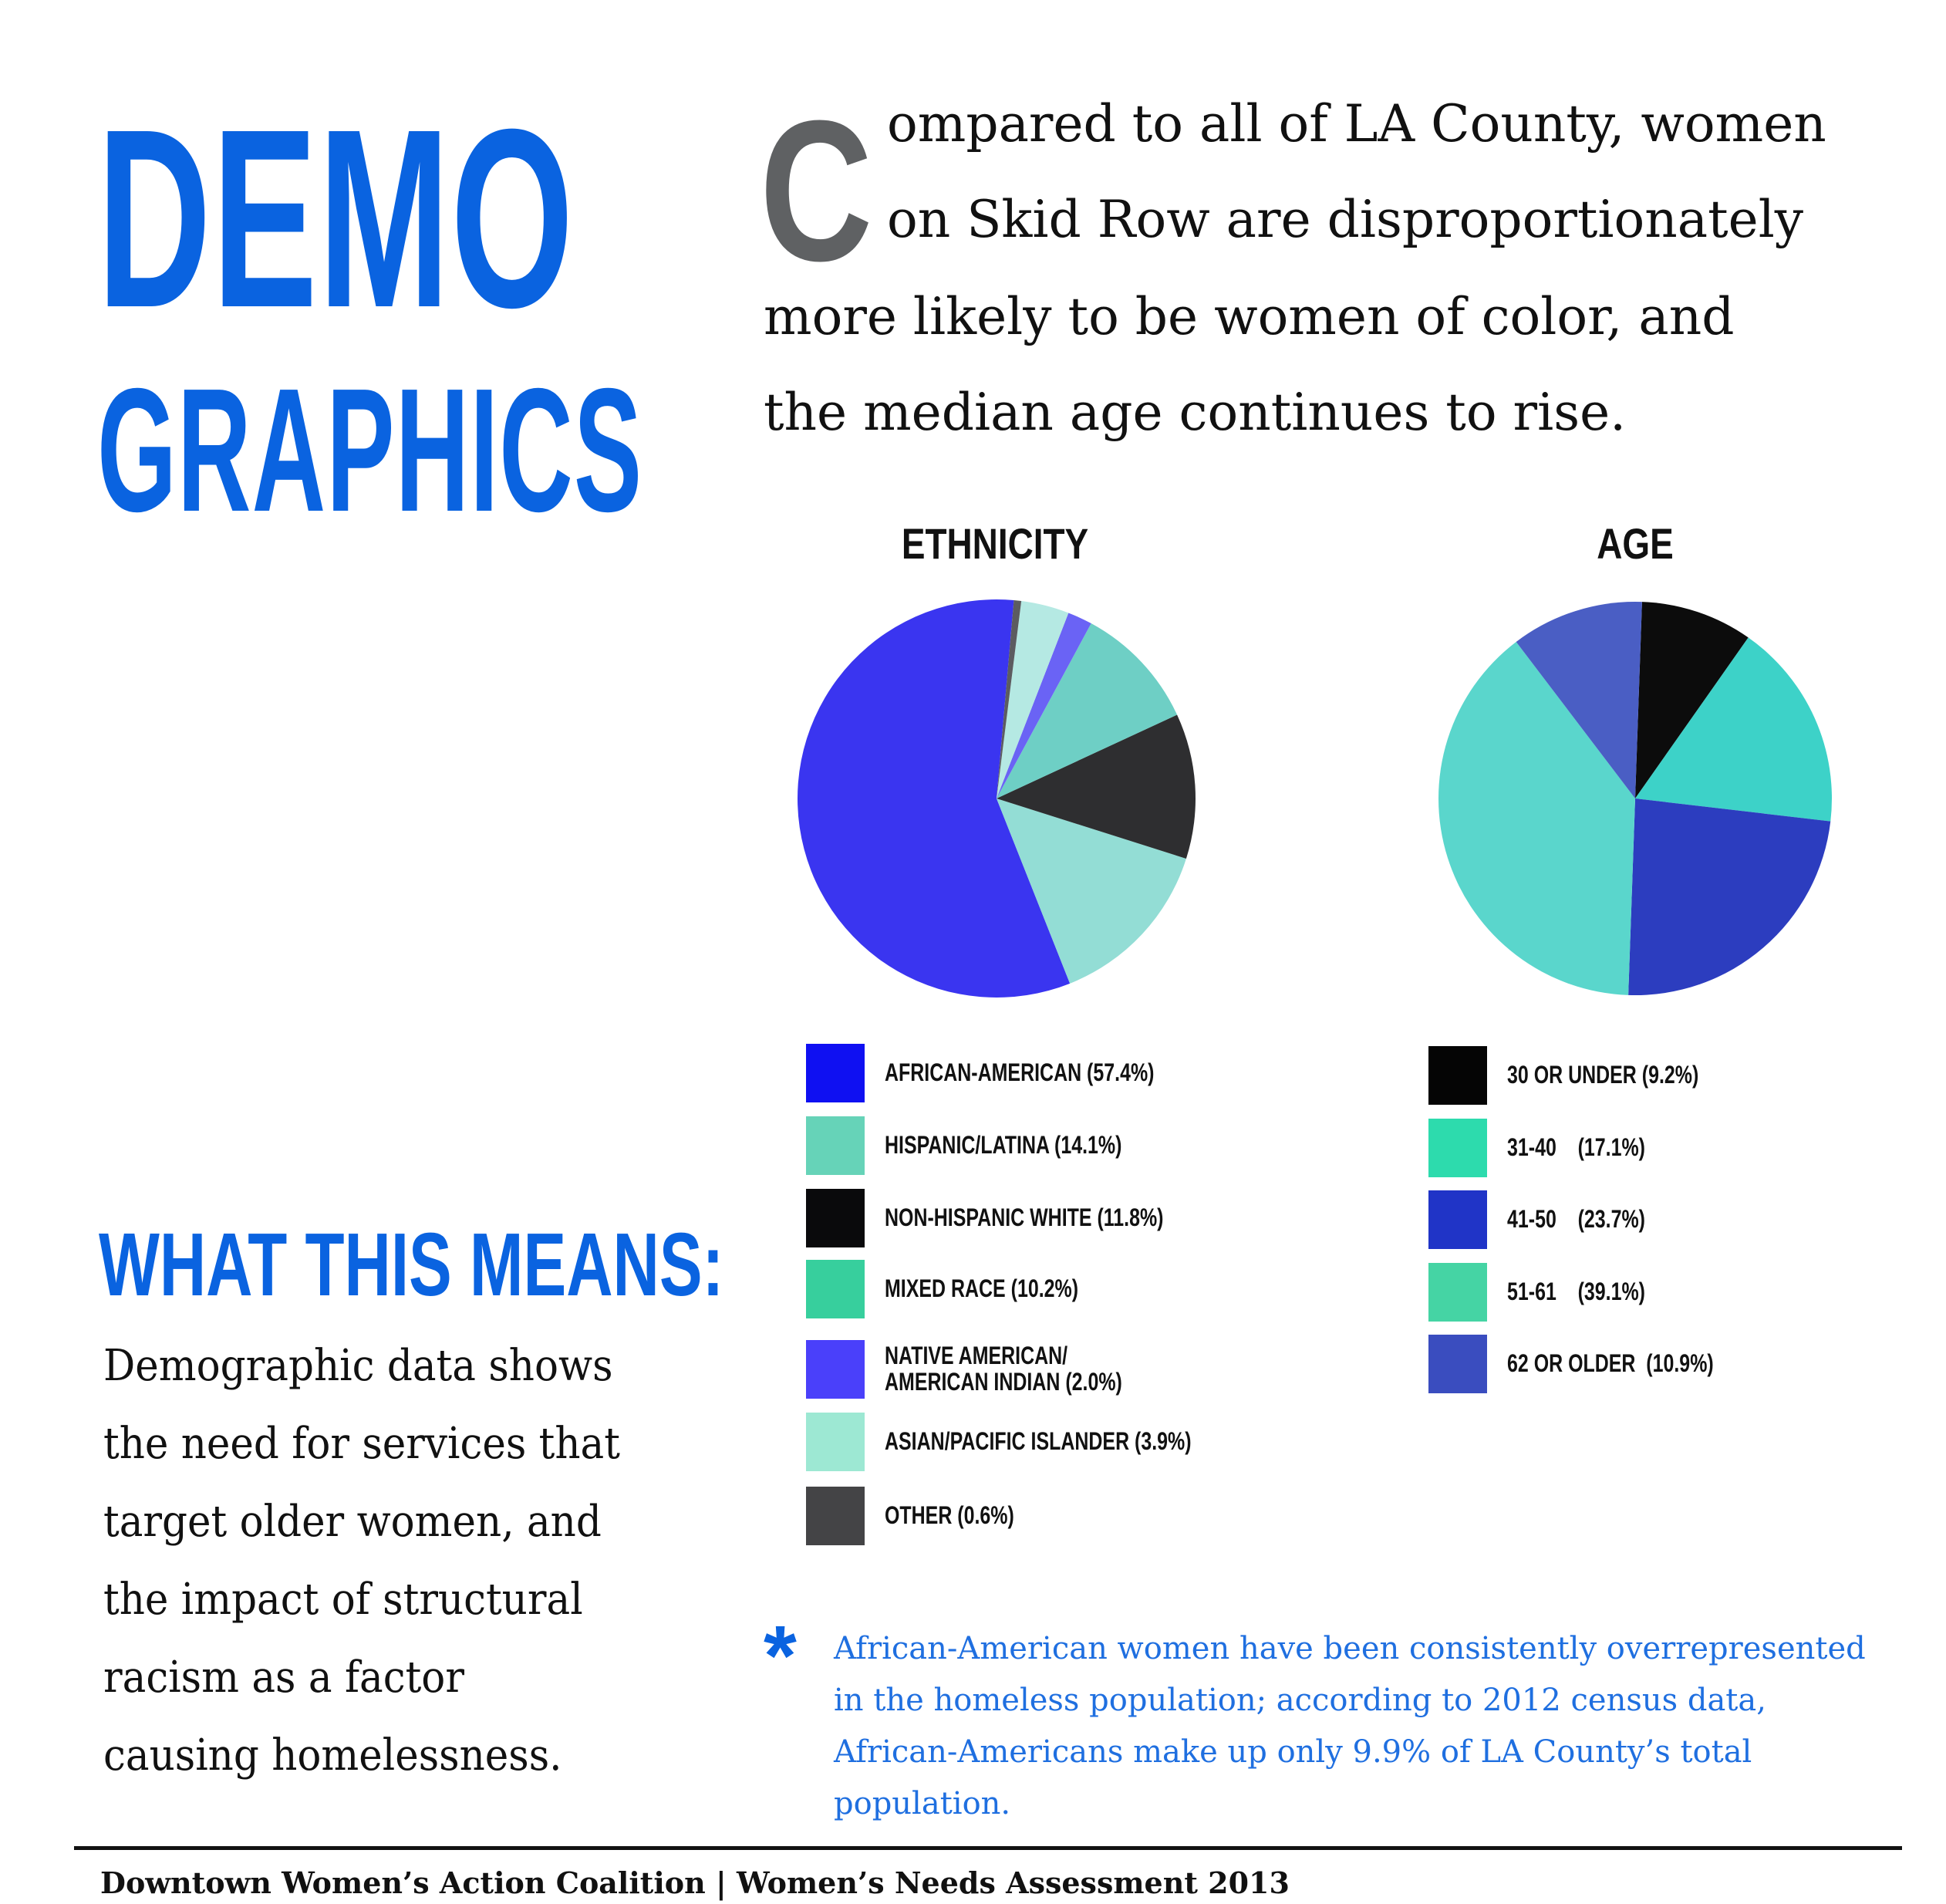 This screenshot has width=1946, height=1904. I want to click on ethnicity-legend-label: OTHER (0.6%), so click(949, 1515).